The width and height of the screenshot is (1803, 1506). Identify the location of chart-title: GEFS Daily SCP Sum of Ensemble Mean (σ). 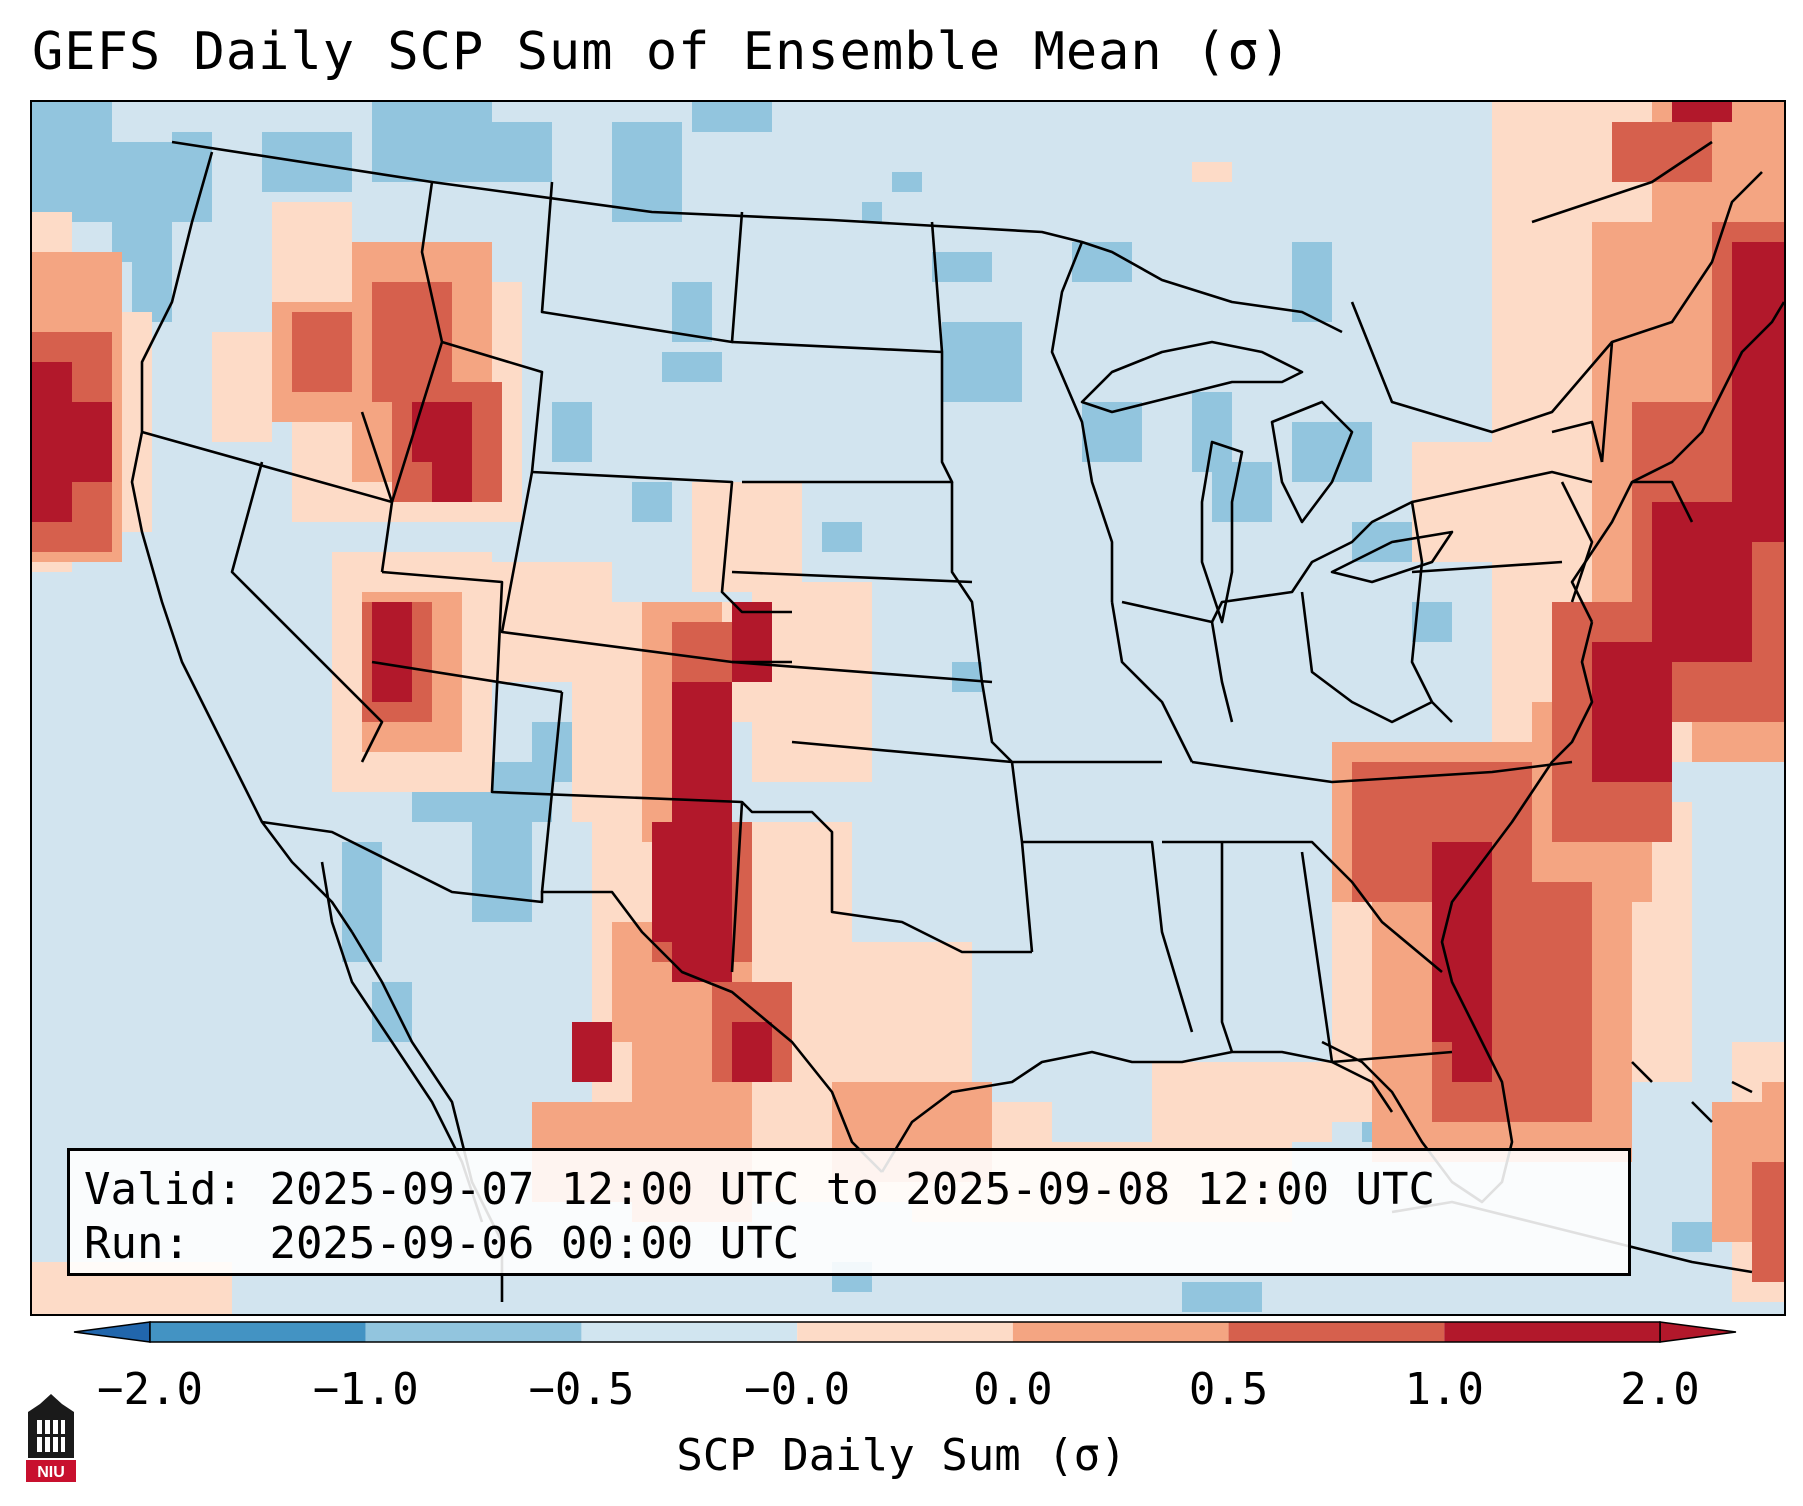
(662, 52).